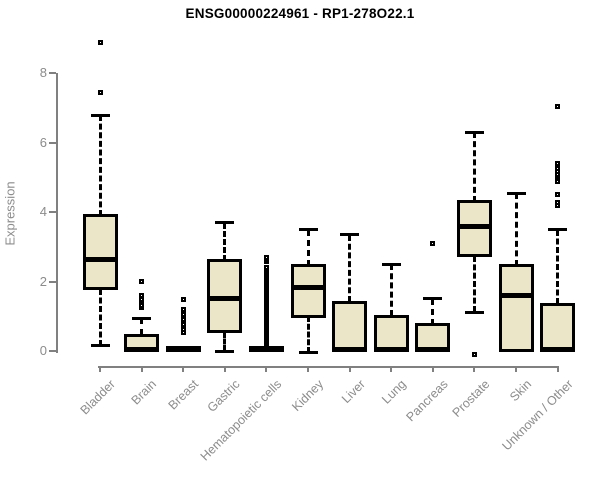  Describe the element at coordinates (474, 167) in the screenshot. I see `whisker-upper-prostate` at that location.